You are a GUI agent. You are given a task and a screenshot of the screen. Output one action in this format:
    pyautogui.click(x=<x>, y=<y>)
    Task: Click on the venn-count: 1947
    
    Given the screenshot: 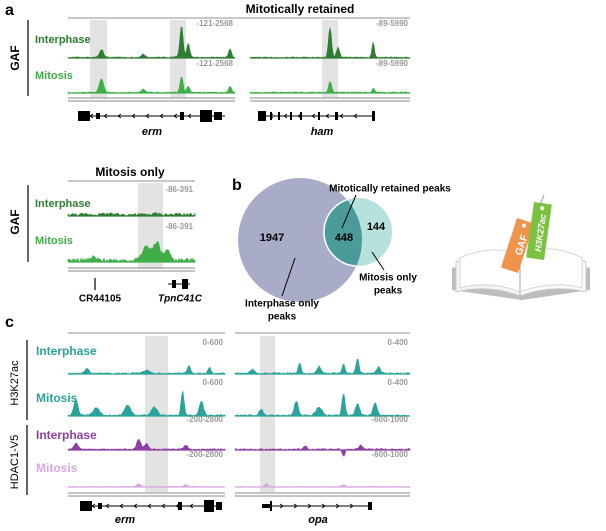 What is the action you would take?
    pyautogui.click(x=272, y=238)
    